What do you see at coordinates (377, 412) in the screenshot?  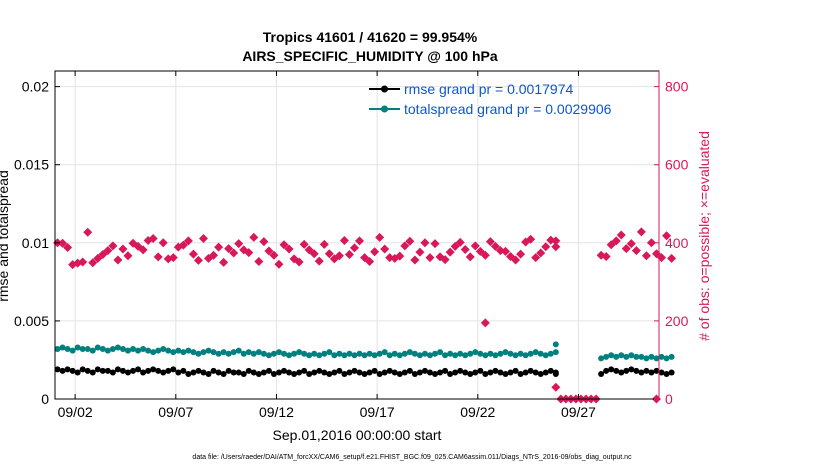 I see `x-tick-label: 09/17` at bounding box center [377, 412].